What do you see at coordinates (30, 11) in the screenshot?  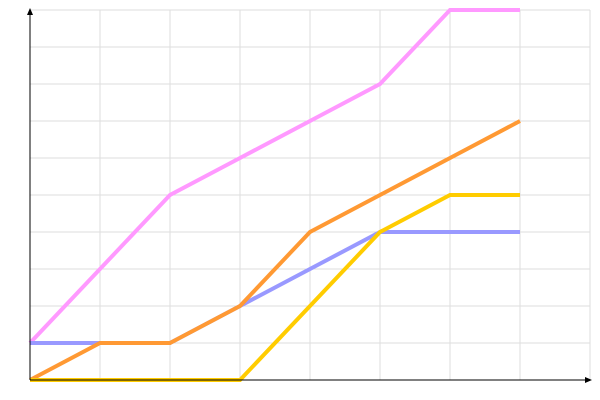 I see `y-axis-arrow` at bounding box center [30, 11].